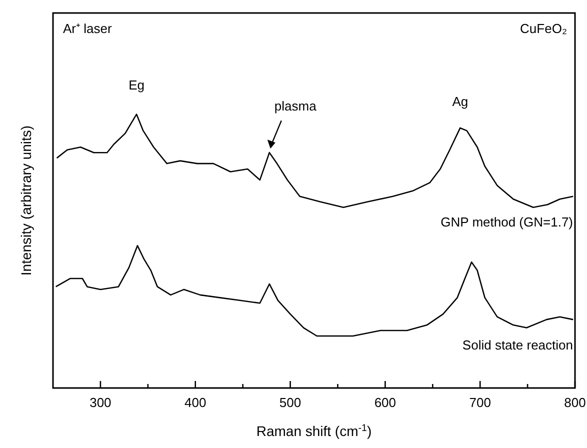 Image resolution: width=587 pixels, height=448 pixels. Describe the element at coordinates (543, 28) in the screenshot. I see `text: CuFeO₂` at that location.